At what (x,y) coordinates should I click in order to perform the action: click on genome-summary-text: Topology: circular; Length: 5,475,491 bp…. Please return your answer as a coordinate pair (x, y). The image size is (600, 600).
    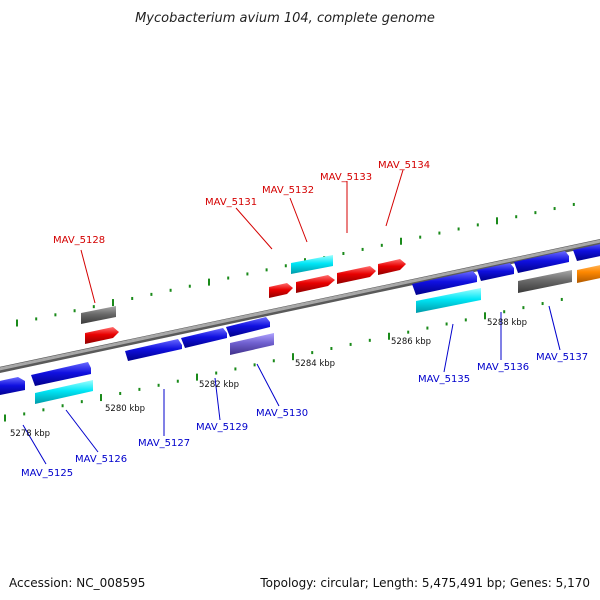
    Looking at the image, I should click on (424, 583).